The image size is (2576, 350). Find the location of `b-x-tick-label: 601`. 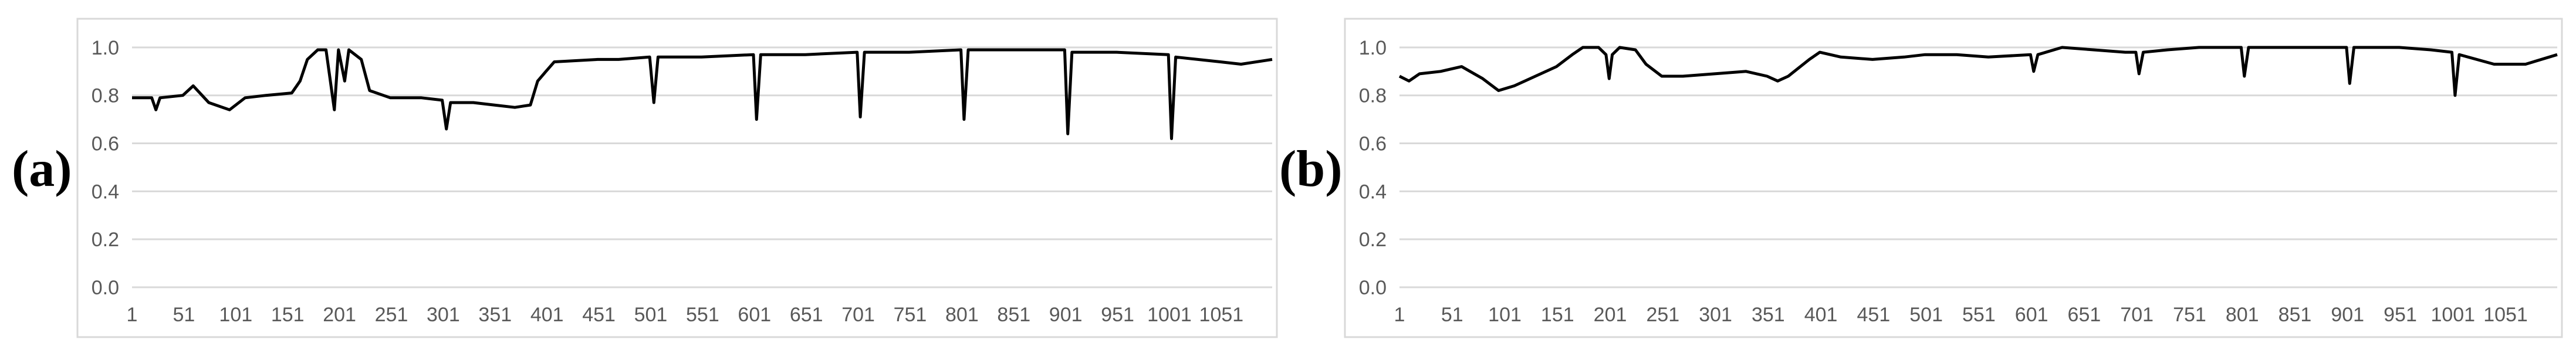

b-x-tick-label: 601 is located at coordinates (2031, 315).